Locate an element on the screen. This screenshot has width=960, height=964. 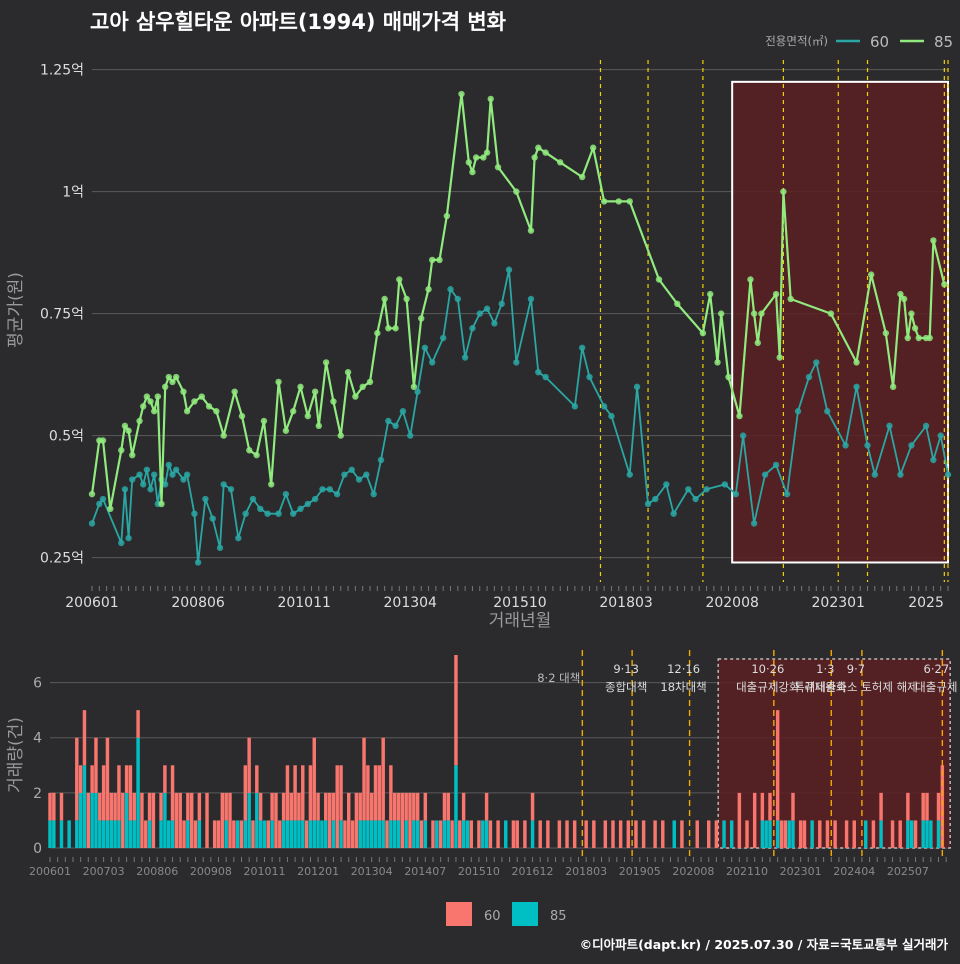
volume-x-tick-label: 202110 is located at coordinates (747, 871).